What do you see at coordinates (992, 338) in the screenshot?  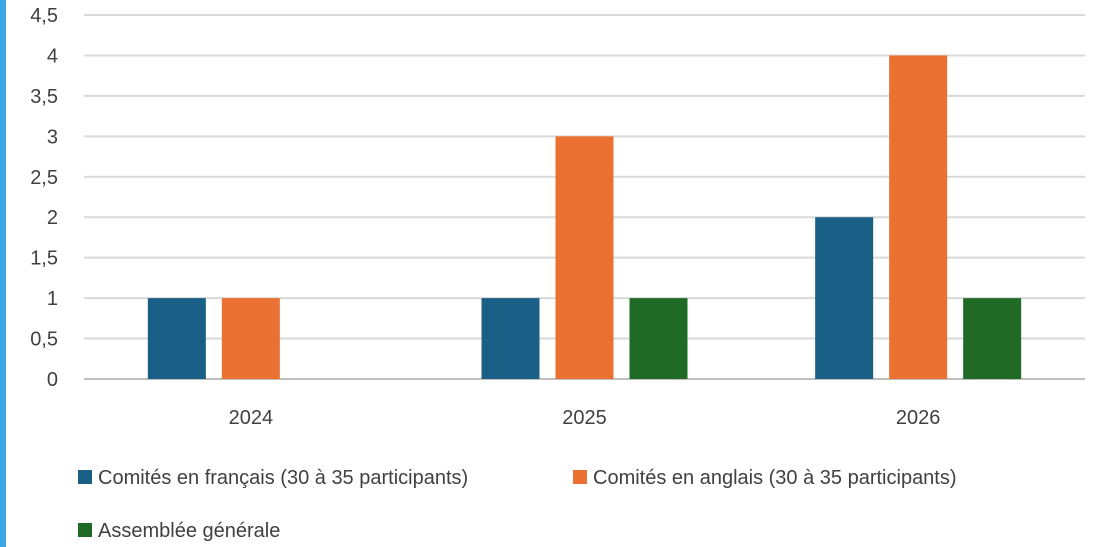 I see `bar-3-2026` at bounding box center [992, 338].